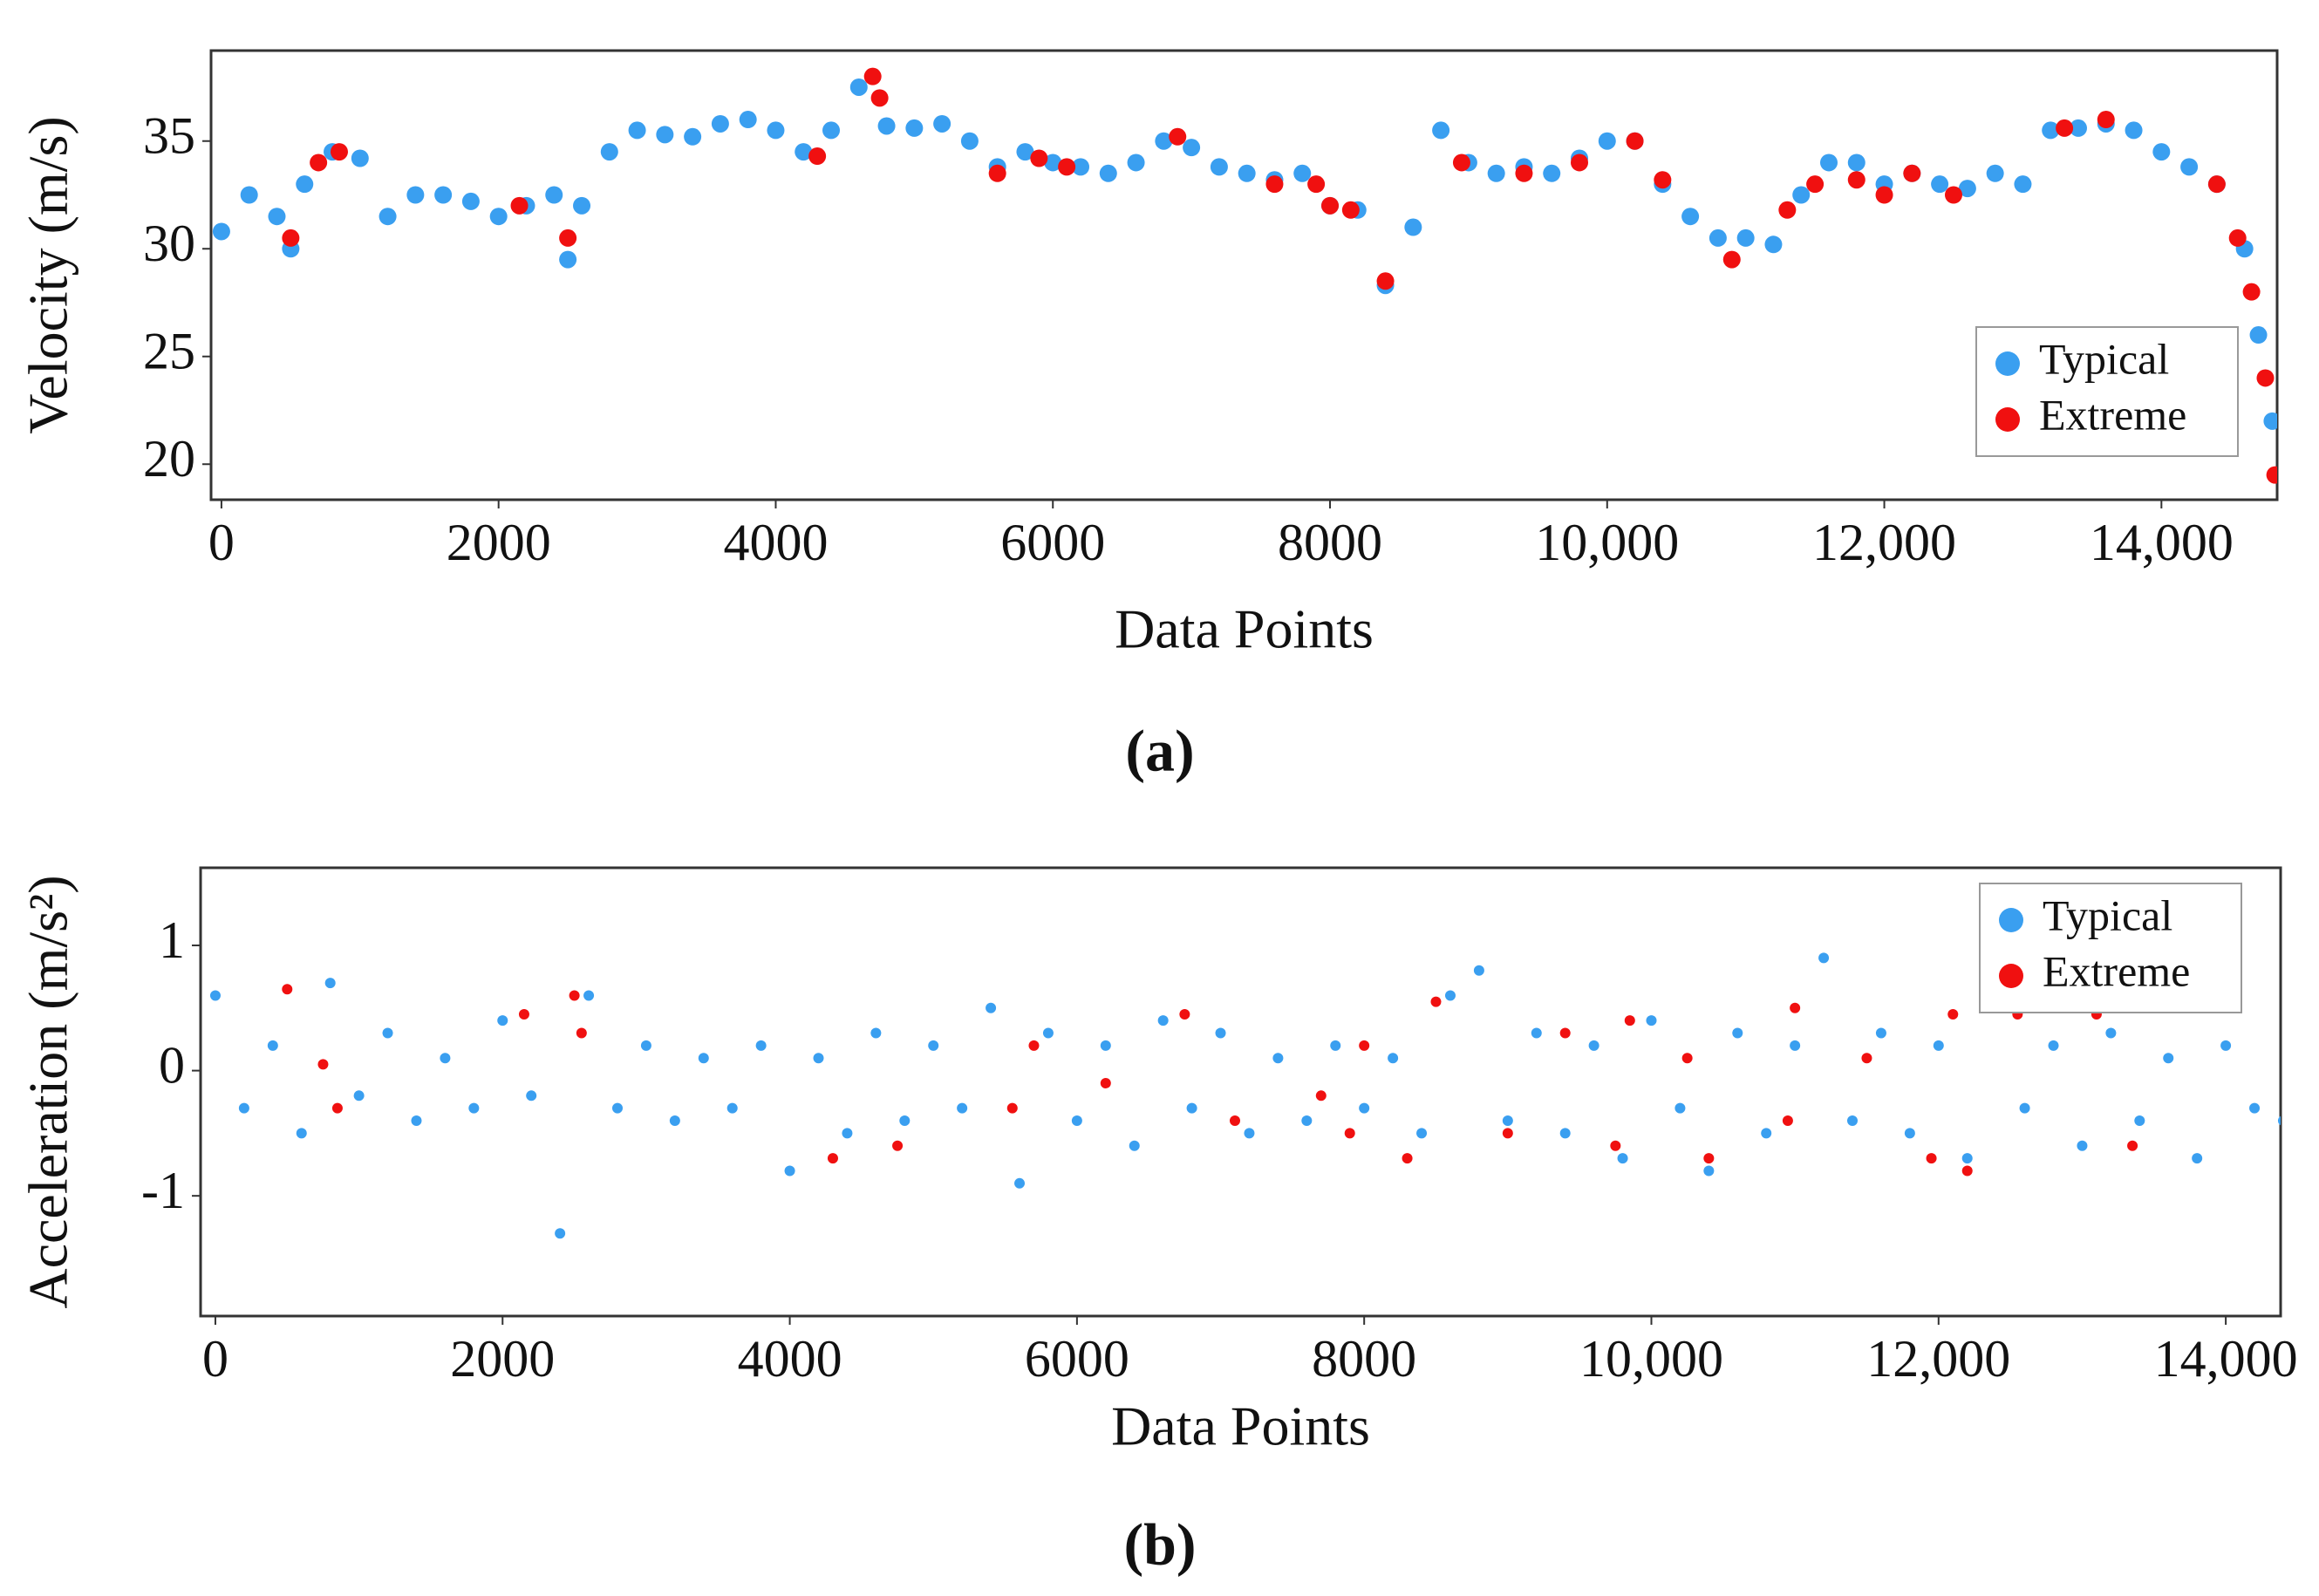 This screenshot has height=1596, width=2319. What do you see at coordinates (2011, 976) in the screenshot?
I see `legend-swatch` at bounding box center [2011, 976].